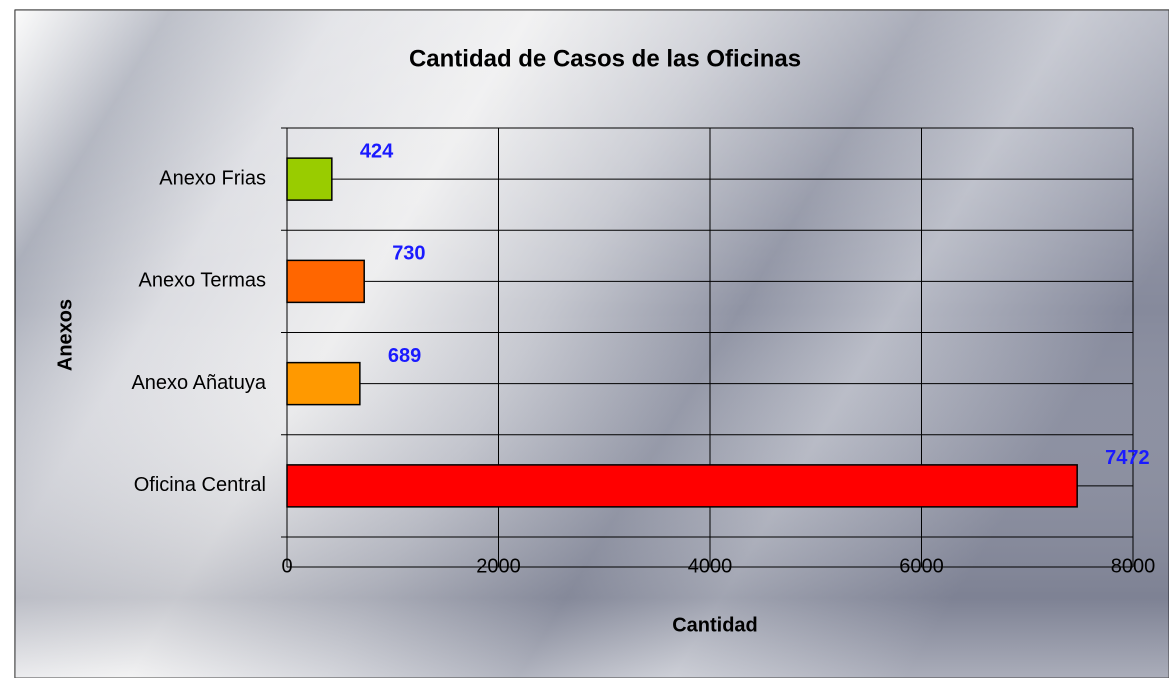 Image resolution: width=1169 pixels, height=678 pixels. I want to click on data-label: 424, so click(377, 151).